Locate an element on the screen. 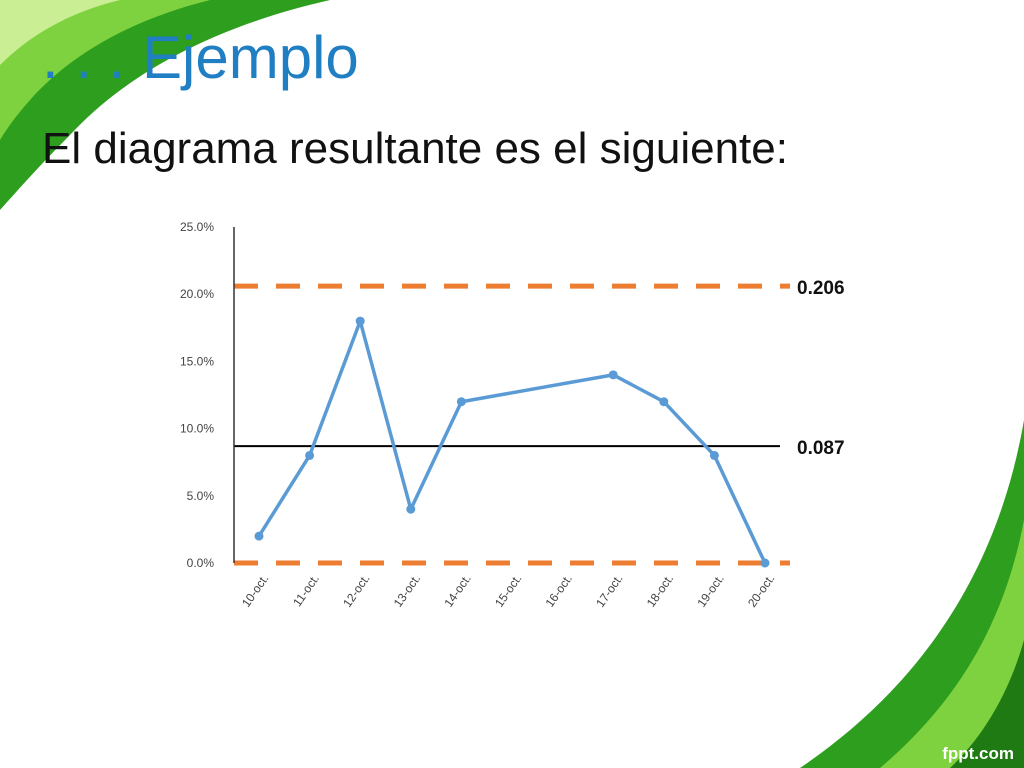  x-tick-label: 11-oct. is located at coordinates (306, 590).